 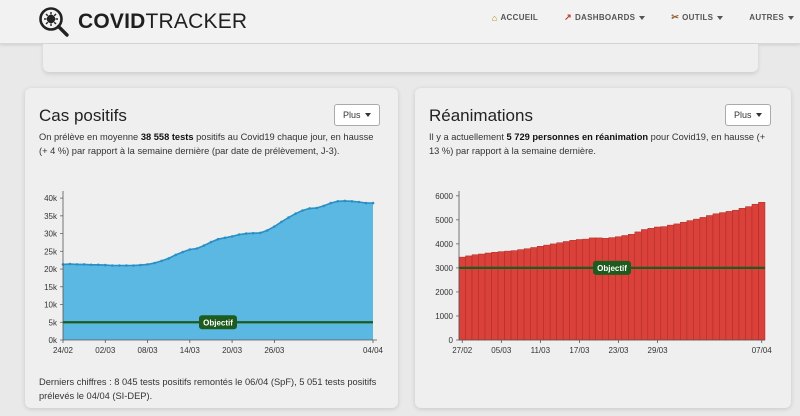 What do you see at coordinates (163, 21) in the screenshot?
I see `brand-name: COVIDTRACKER` at bounding box center [163, 21].